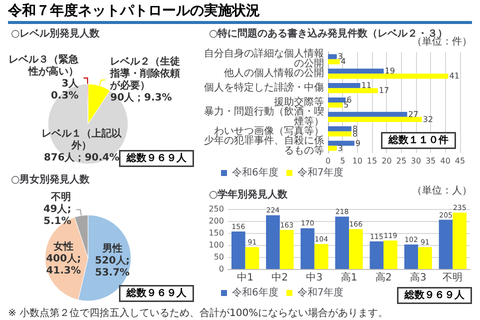 The image size is (480, 320). I want to click on y-tick-label: 少年の犯罪事件、自殺に係るもの等, so click(264, 145).